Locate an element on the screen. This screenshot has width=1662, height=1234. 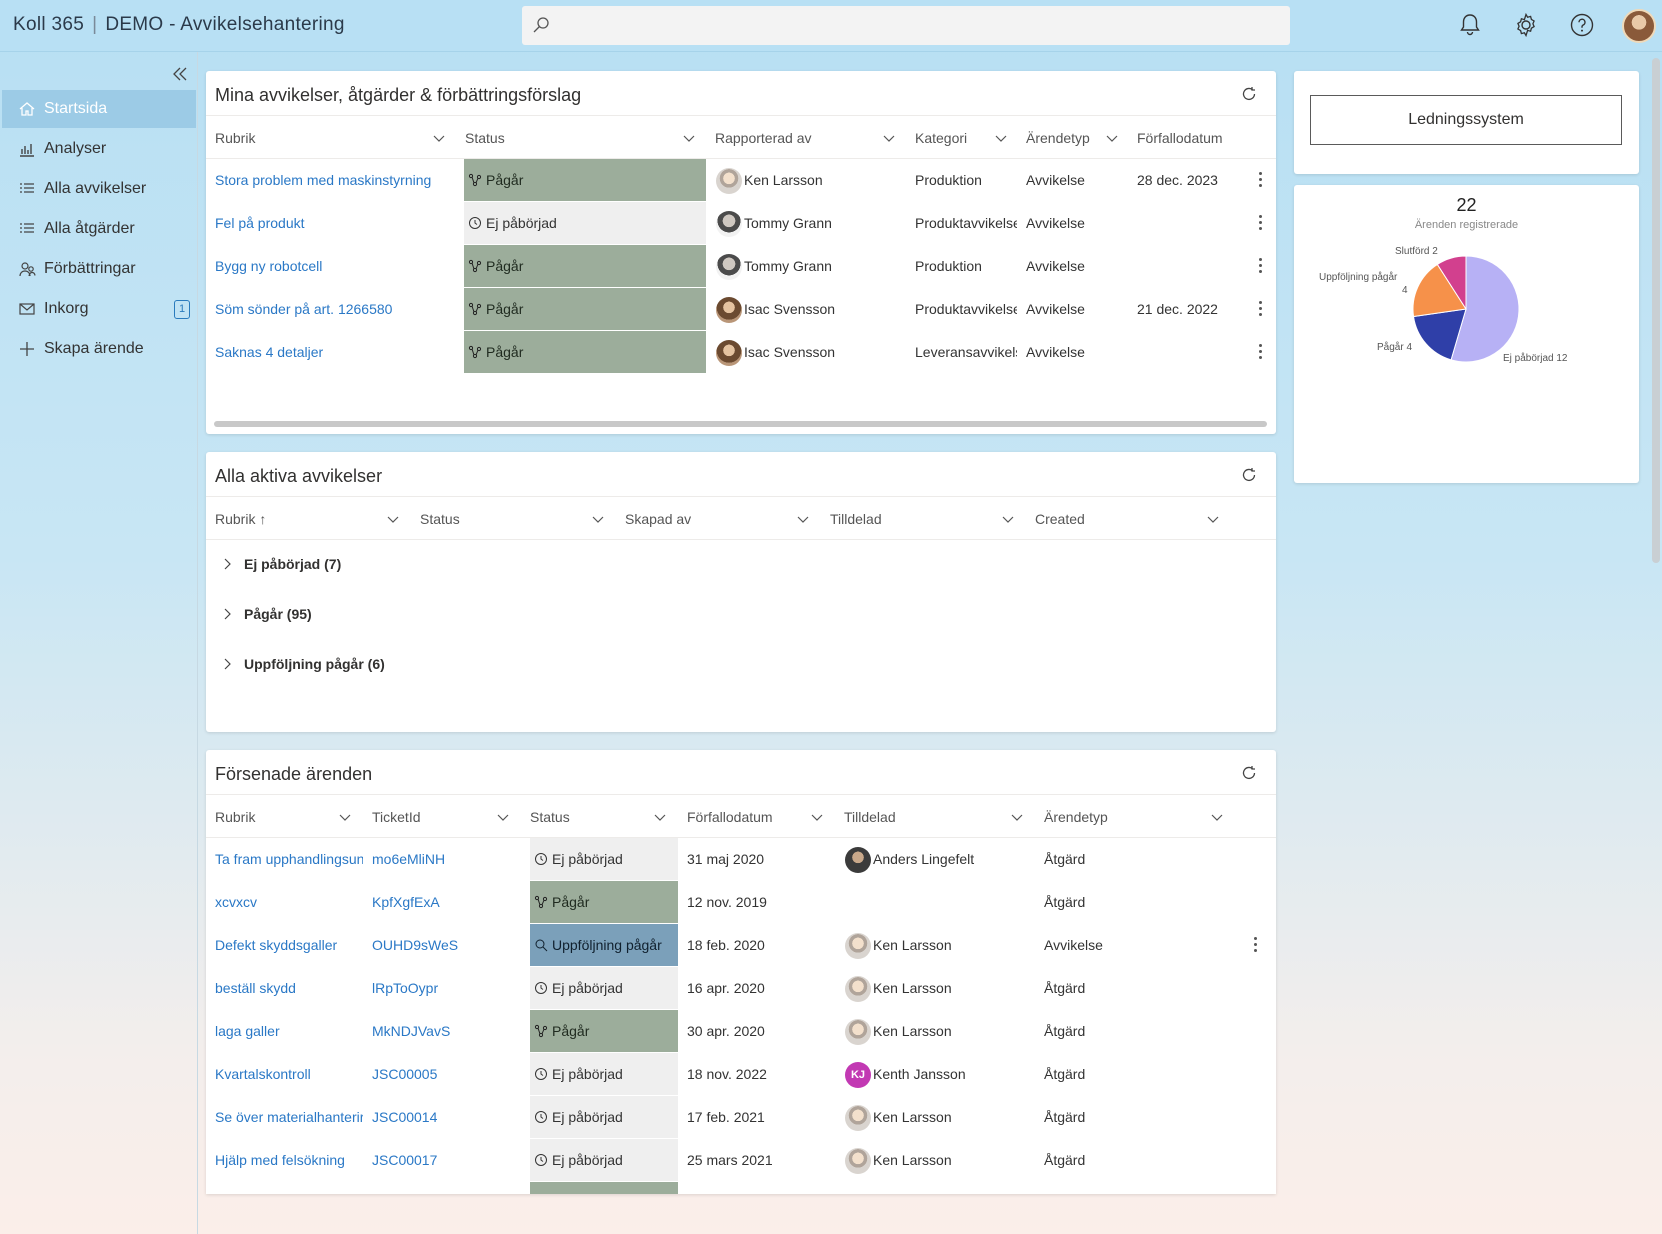
settings-button is located at coordinates (1526, 26).